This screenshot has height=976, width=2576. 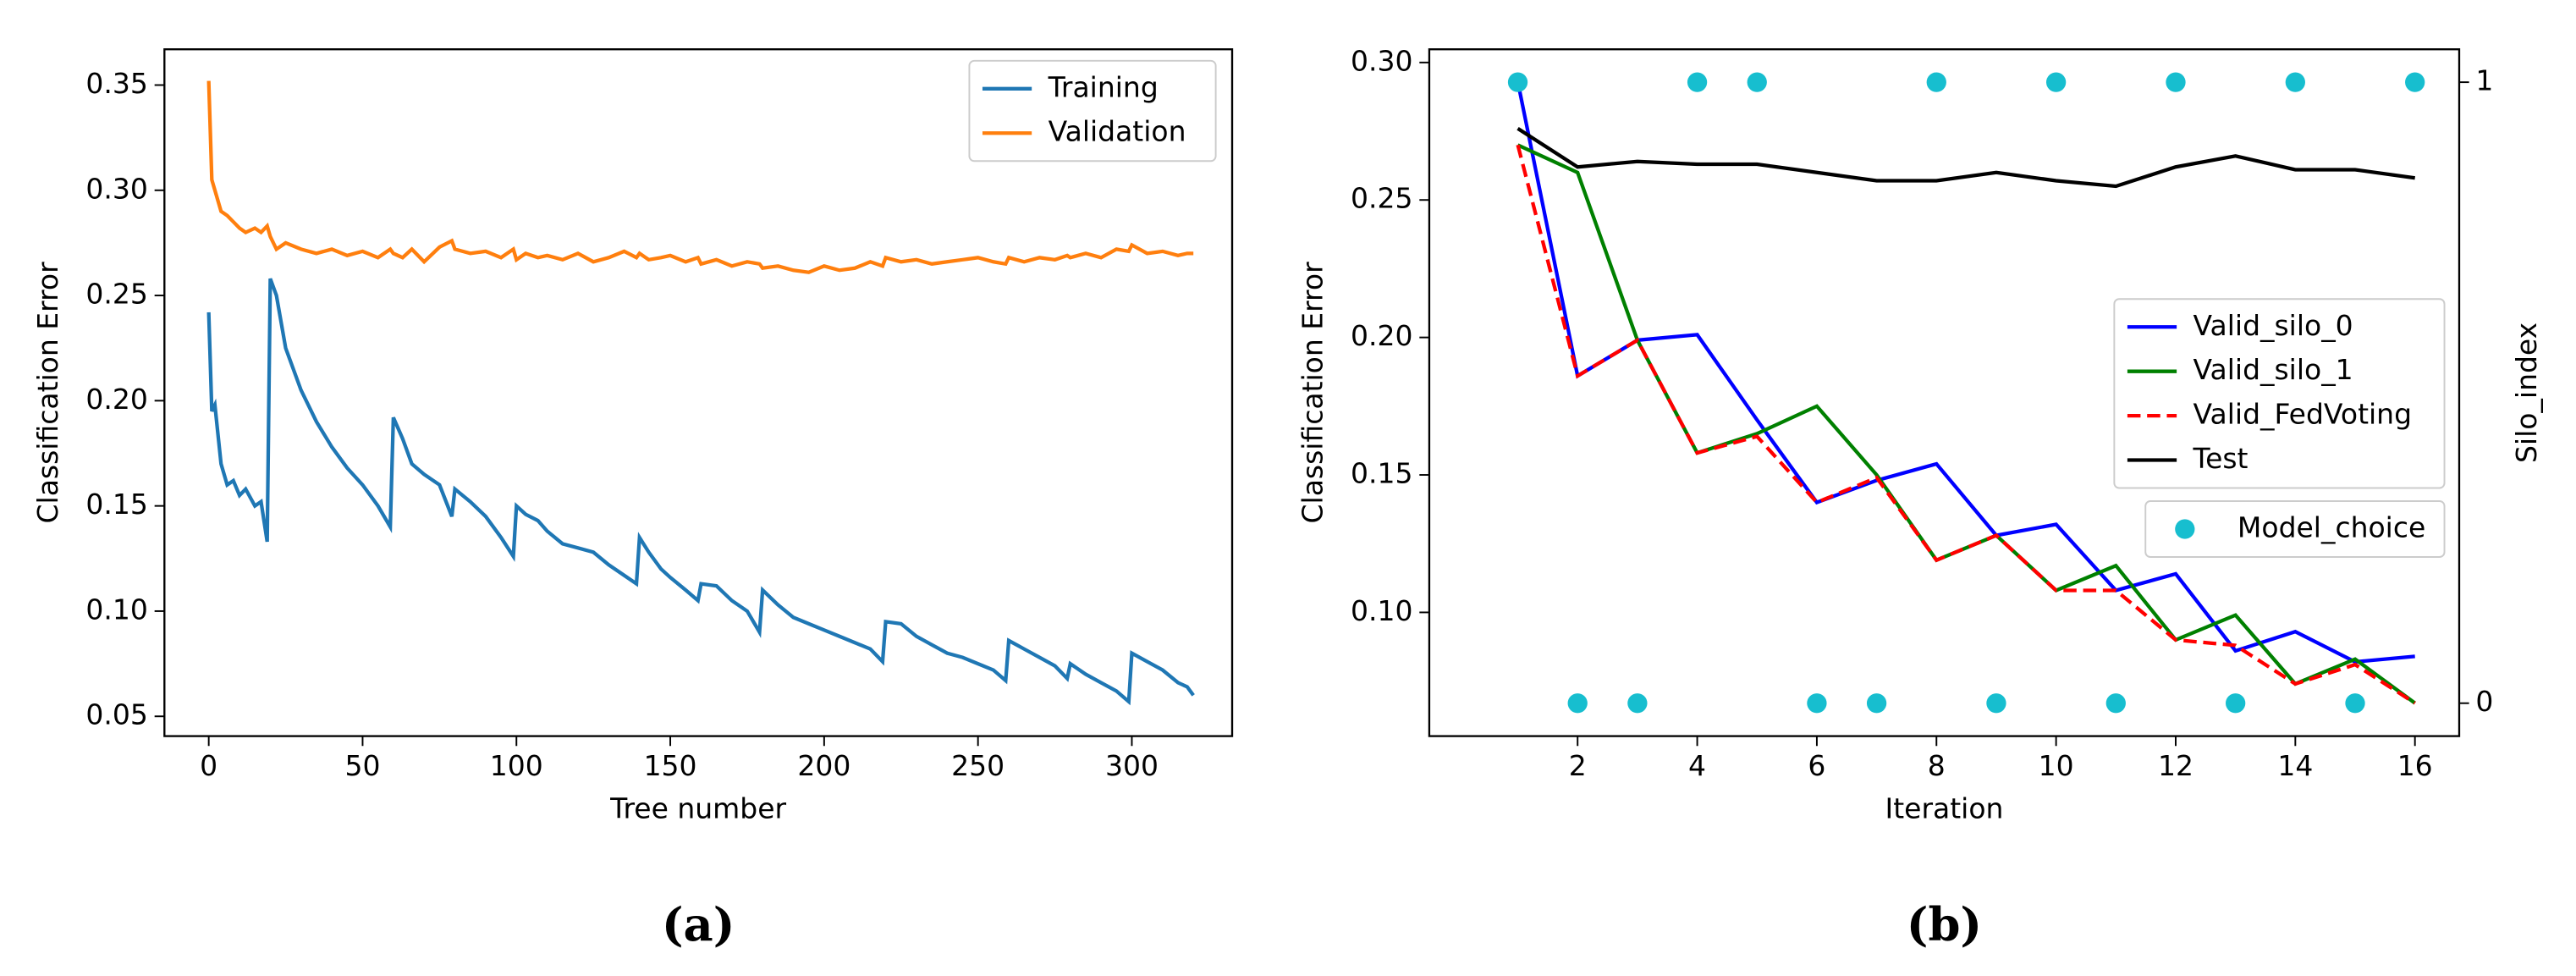 What do you see at coordinates (208, 766) in the screenshot?
I see `x-tick-label: 0` at bounding box center [208, 766].